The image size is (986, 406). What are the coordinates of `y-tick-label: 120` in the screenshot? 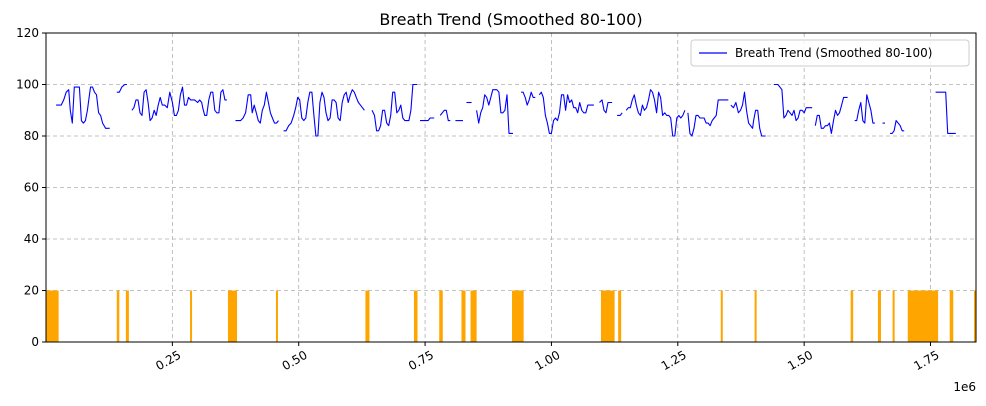 It's located at (27, 33).